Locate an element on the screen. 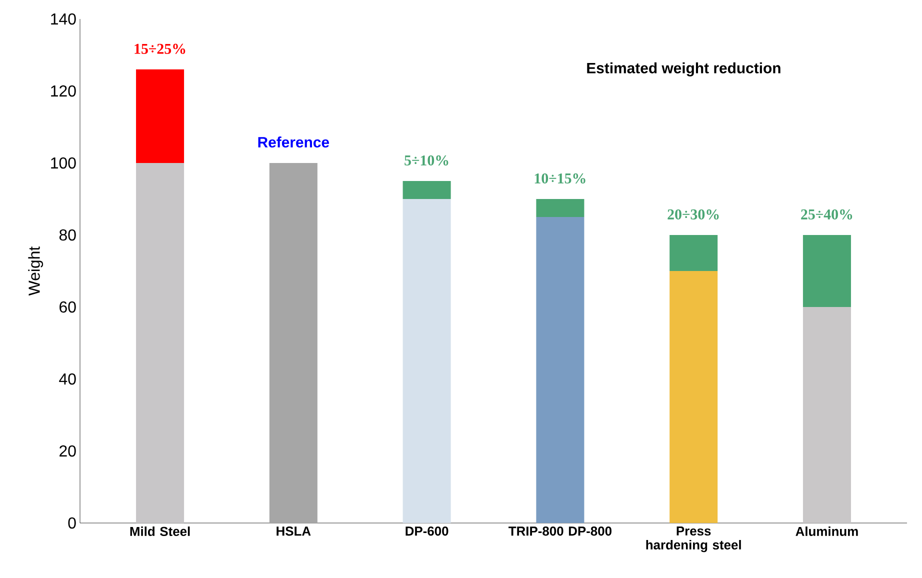 The width and height of the screenshot is (922, 578). y-tick-label: 140 is located at coordinates (63, 19).